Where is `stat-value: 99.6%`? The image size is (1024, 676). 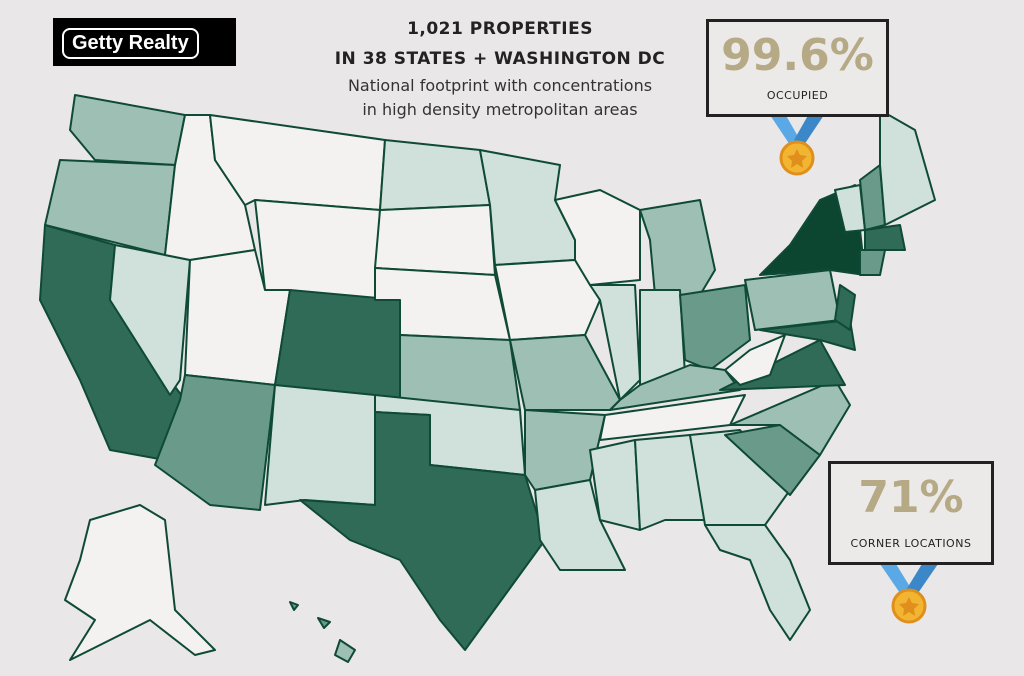
stat-value: 99.6% is located at coordinates (797, 55).